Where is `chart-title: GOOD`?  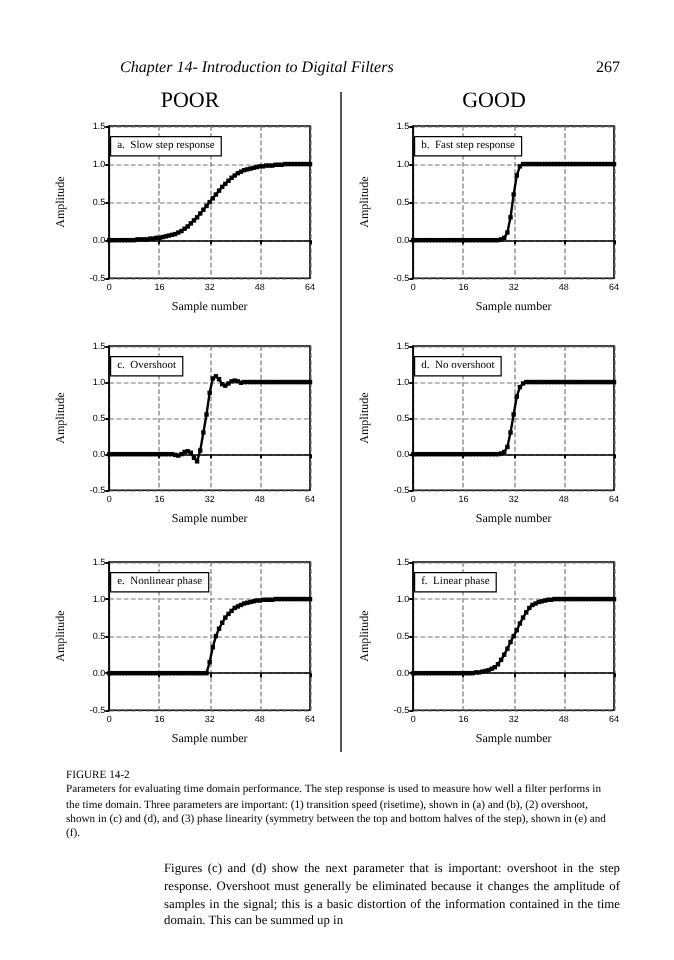 chart-title: GOOD is located at coordinates (494, 101).